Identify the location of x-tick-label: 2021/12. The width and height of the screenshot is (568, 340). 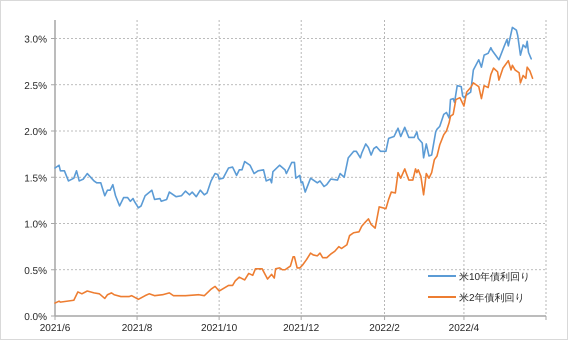
(301, 328).